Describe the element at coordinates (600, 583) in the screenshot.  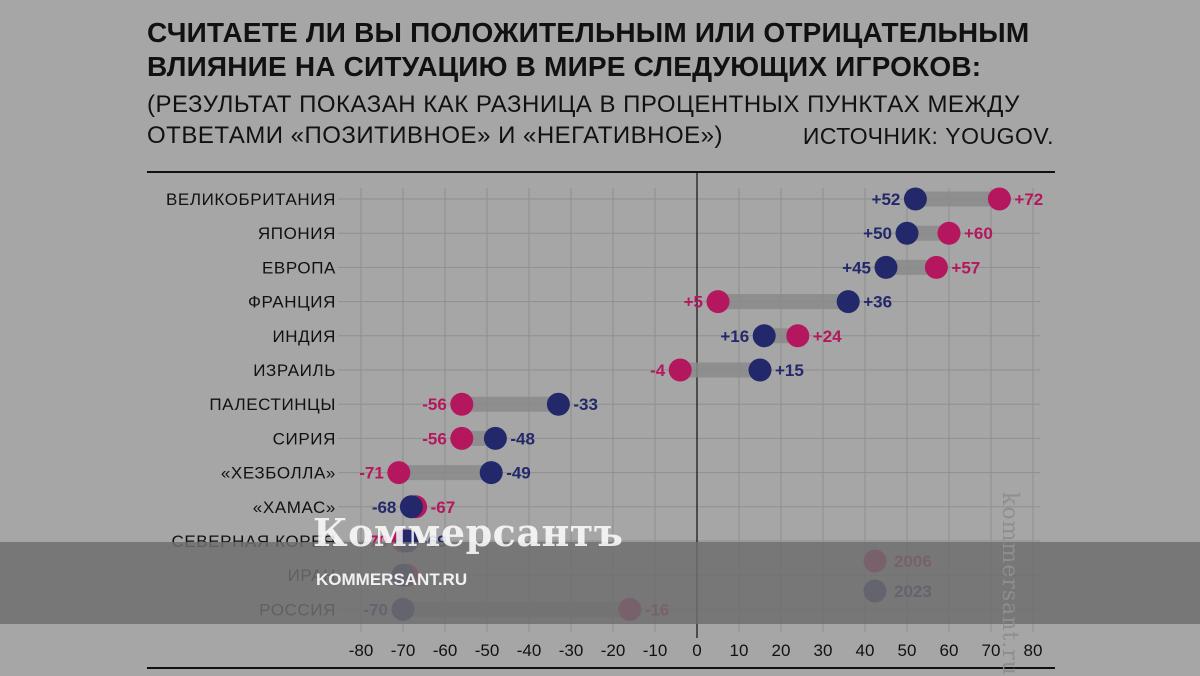
I see `watermark-band` at that location.